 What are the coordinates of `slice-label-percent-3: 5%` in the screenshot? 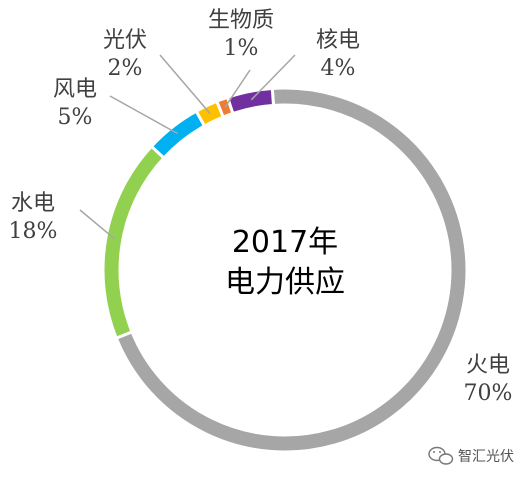 It's located at (75, 117).